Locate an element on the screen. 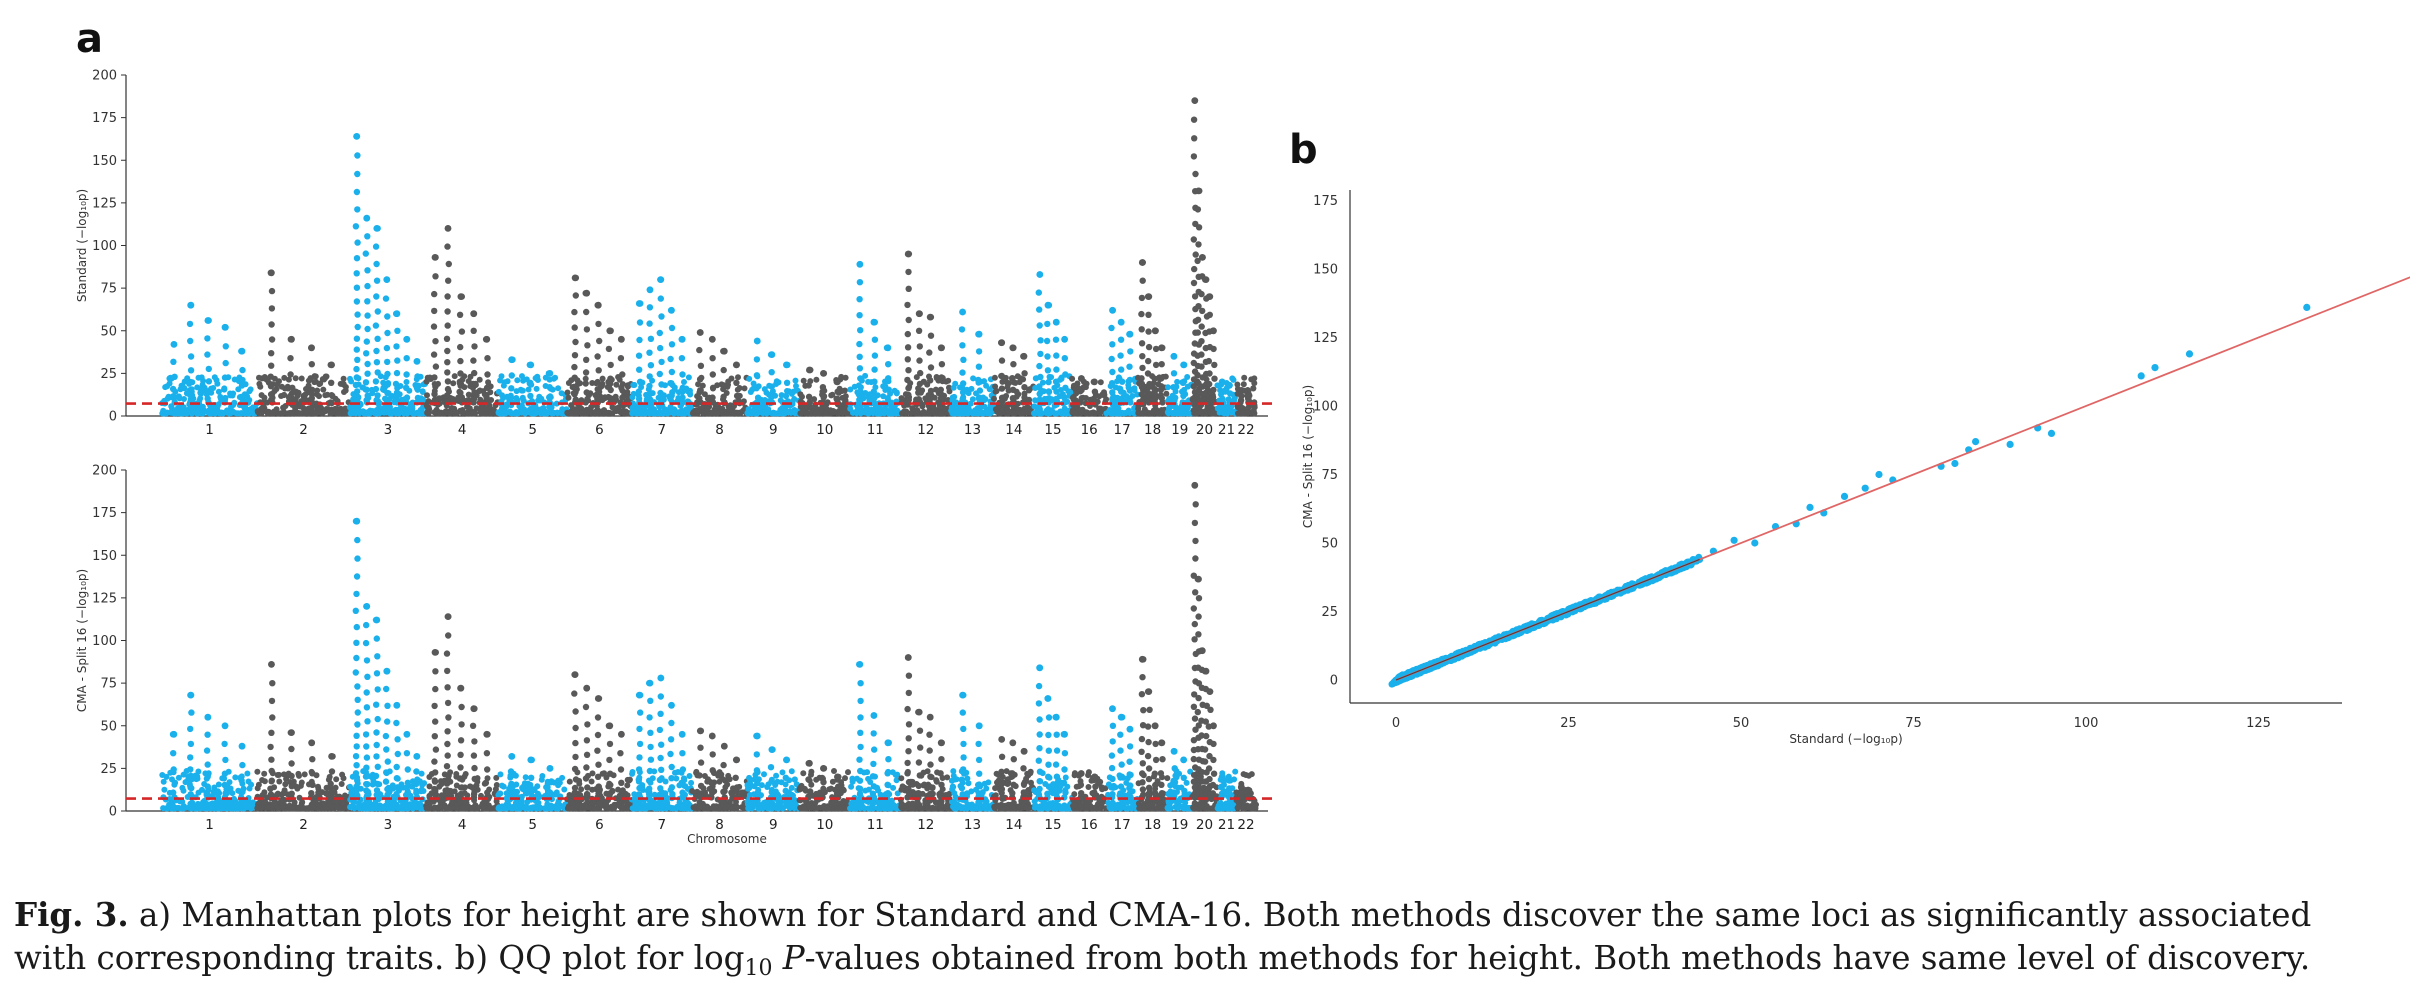  chromosome-tick-label: 12 is located at coordinates (925, 430).